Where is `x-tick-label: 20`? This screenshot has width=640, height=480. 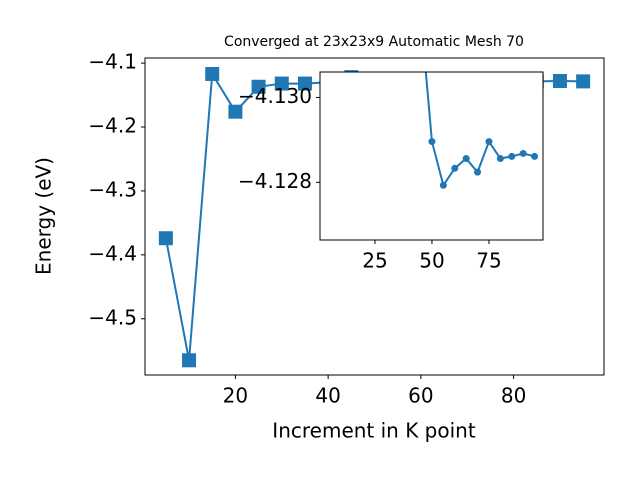 x-tick-label: 20 is located at coordinates (235, 396).